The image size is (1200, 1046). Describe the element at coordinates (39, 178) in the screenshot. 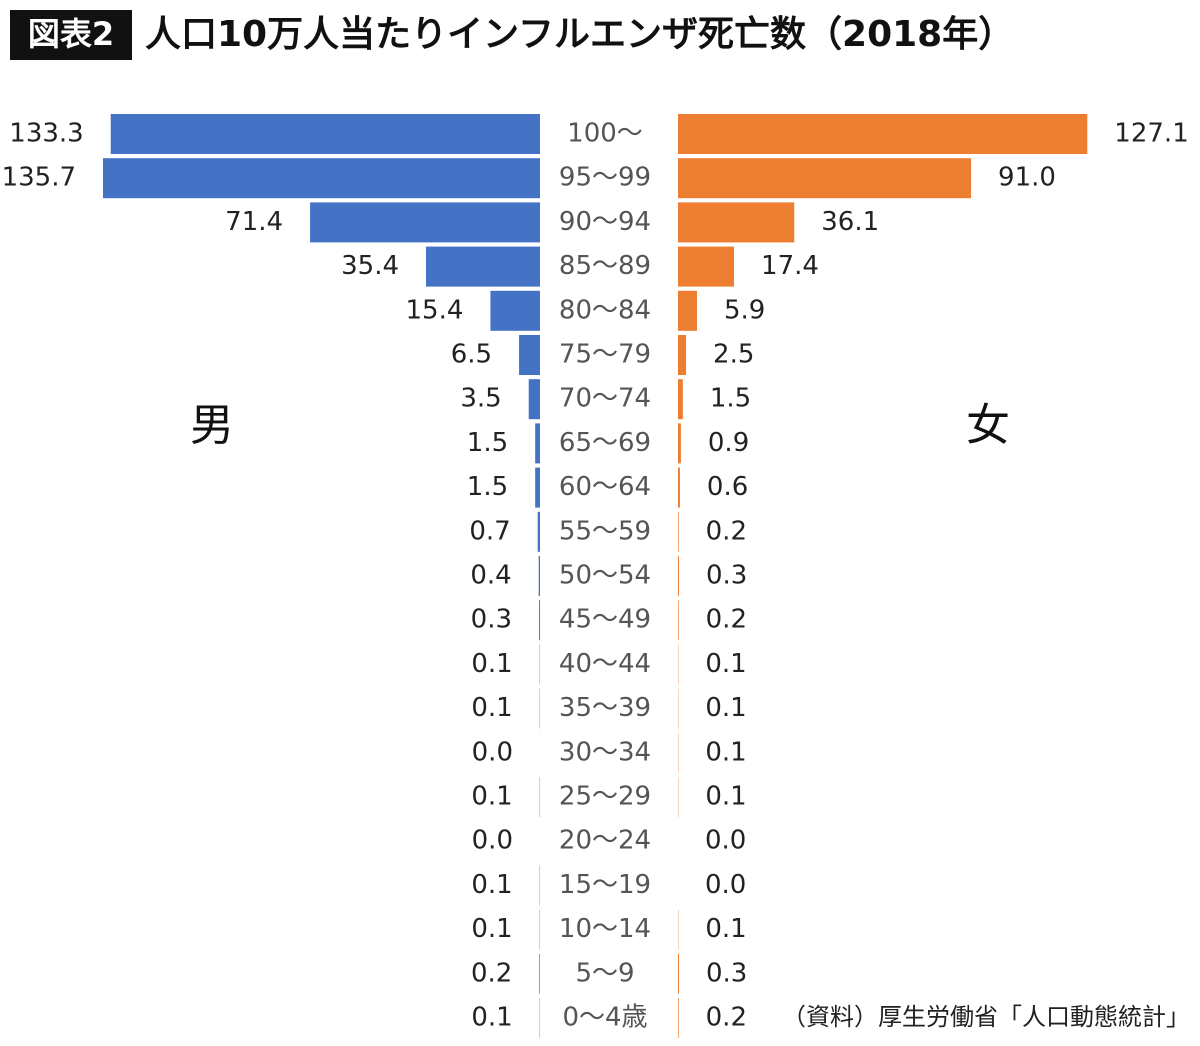

I see `value-label: 135.7` at that location.